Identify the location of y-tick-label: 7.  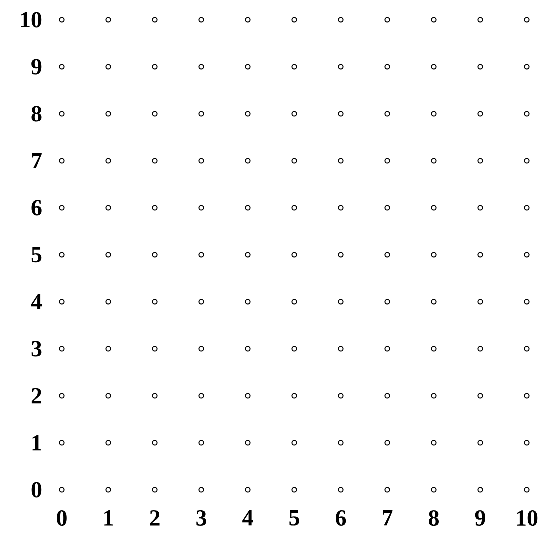
(37, 161).